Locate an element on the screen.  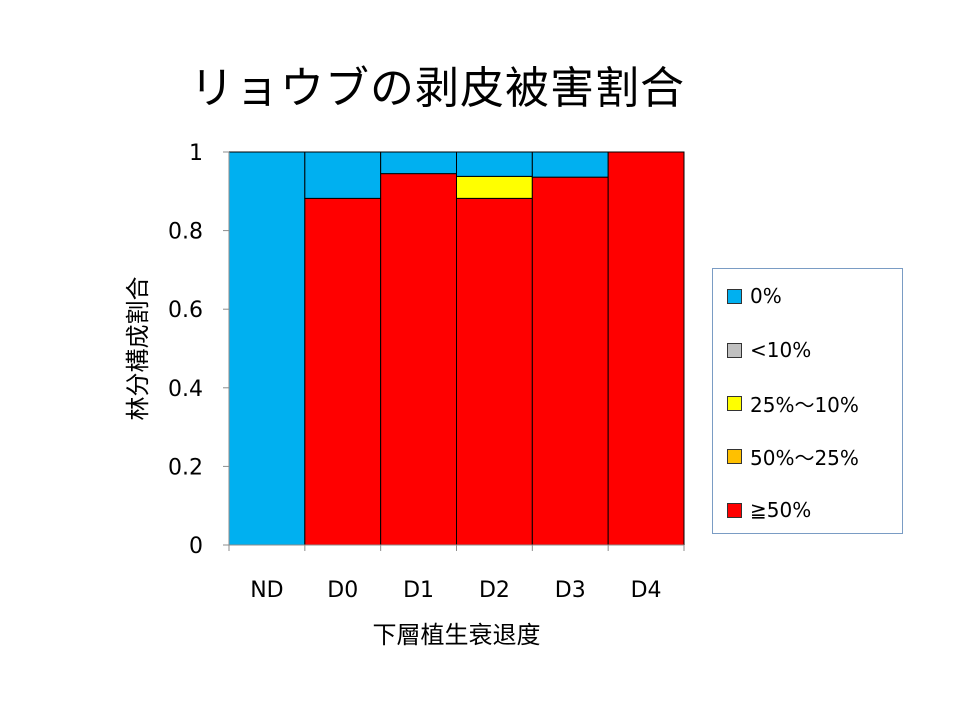
x-tick-label: D2 is located at coordinates (494, 590).